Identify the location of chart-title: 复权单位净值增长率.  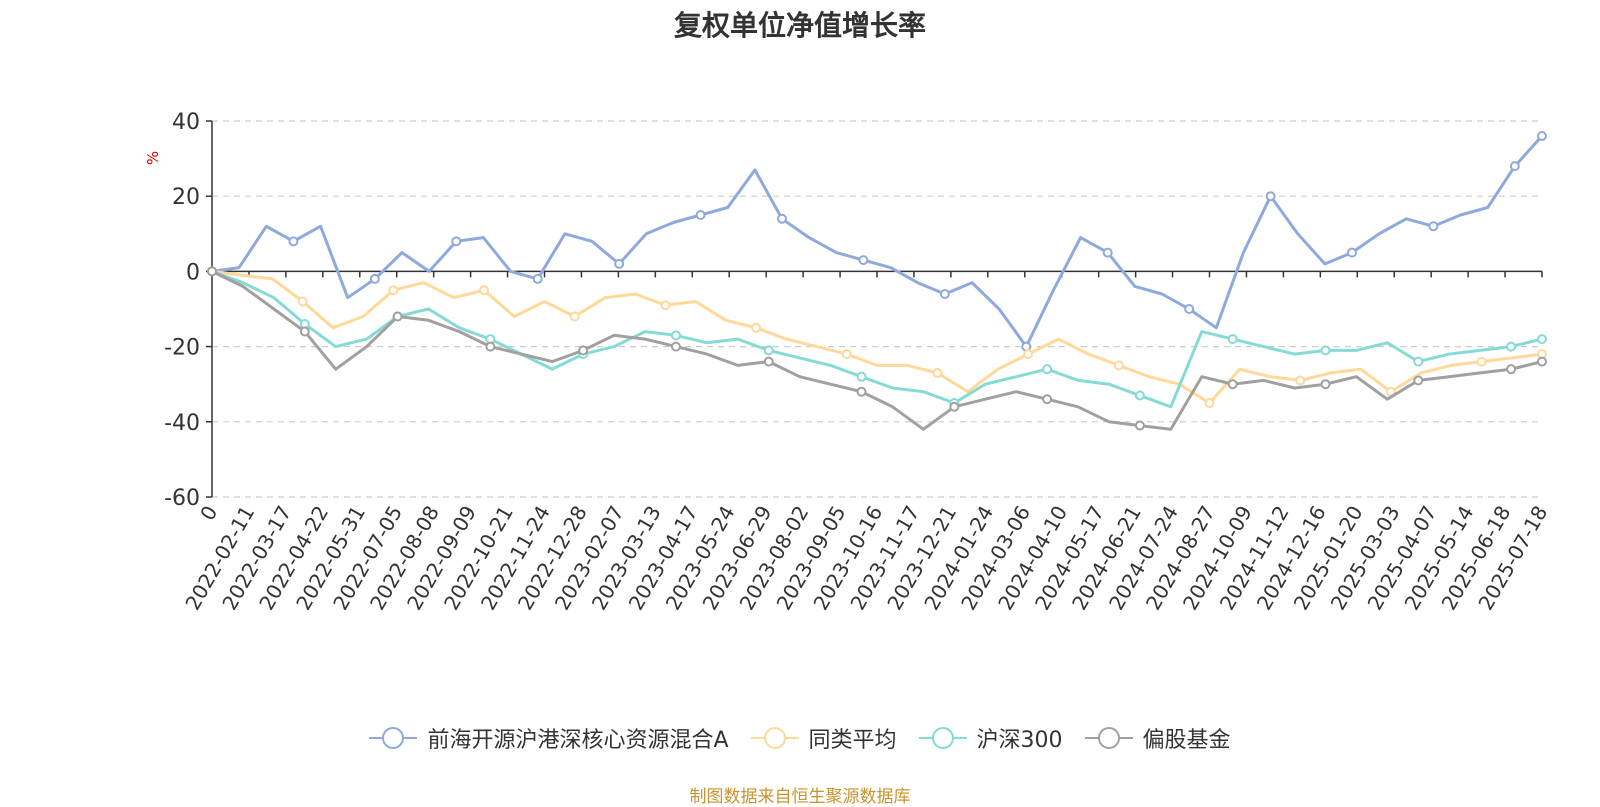
(799, 25).